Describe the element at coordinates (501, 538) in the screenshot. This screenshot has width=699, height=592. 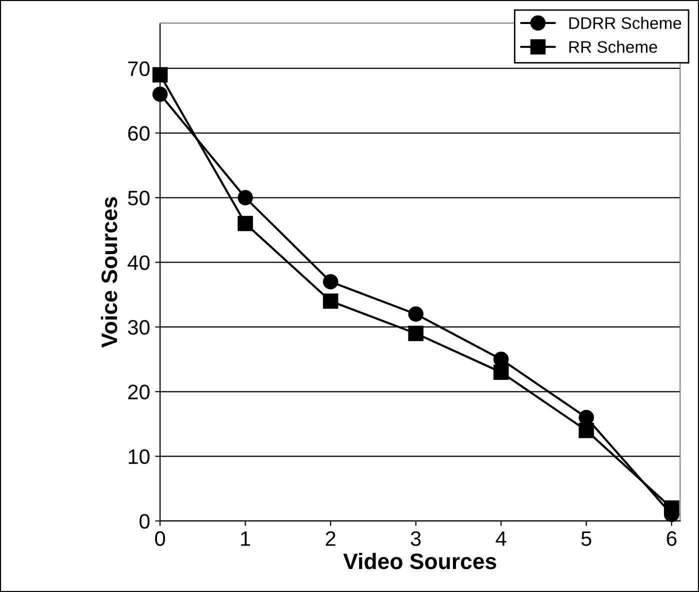
I see `x-tick-label: 4` at that location.